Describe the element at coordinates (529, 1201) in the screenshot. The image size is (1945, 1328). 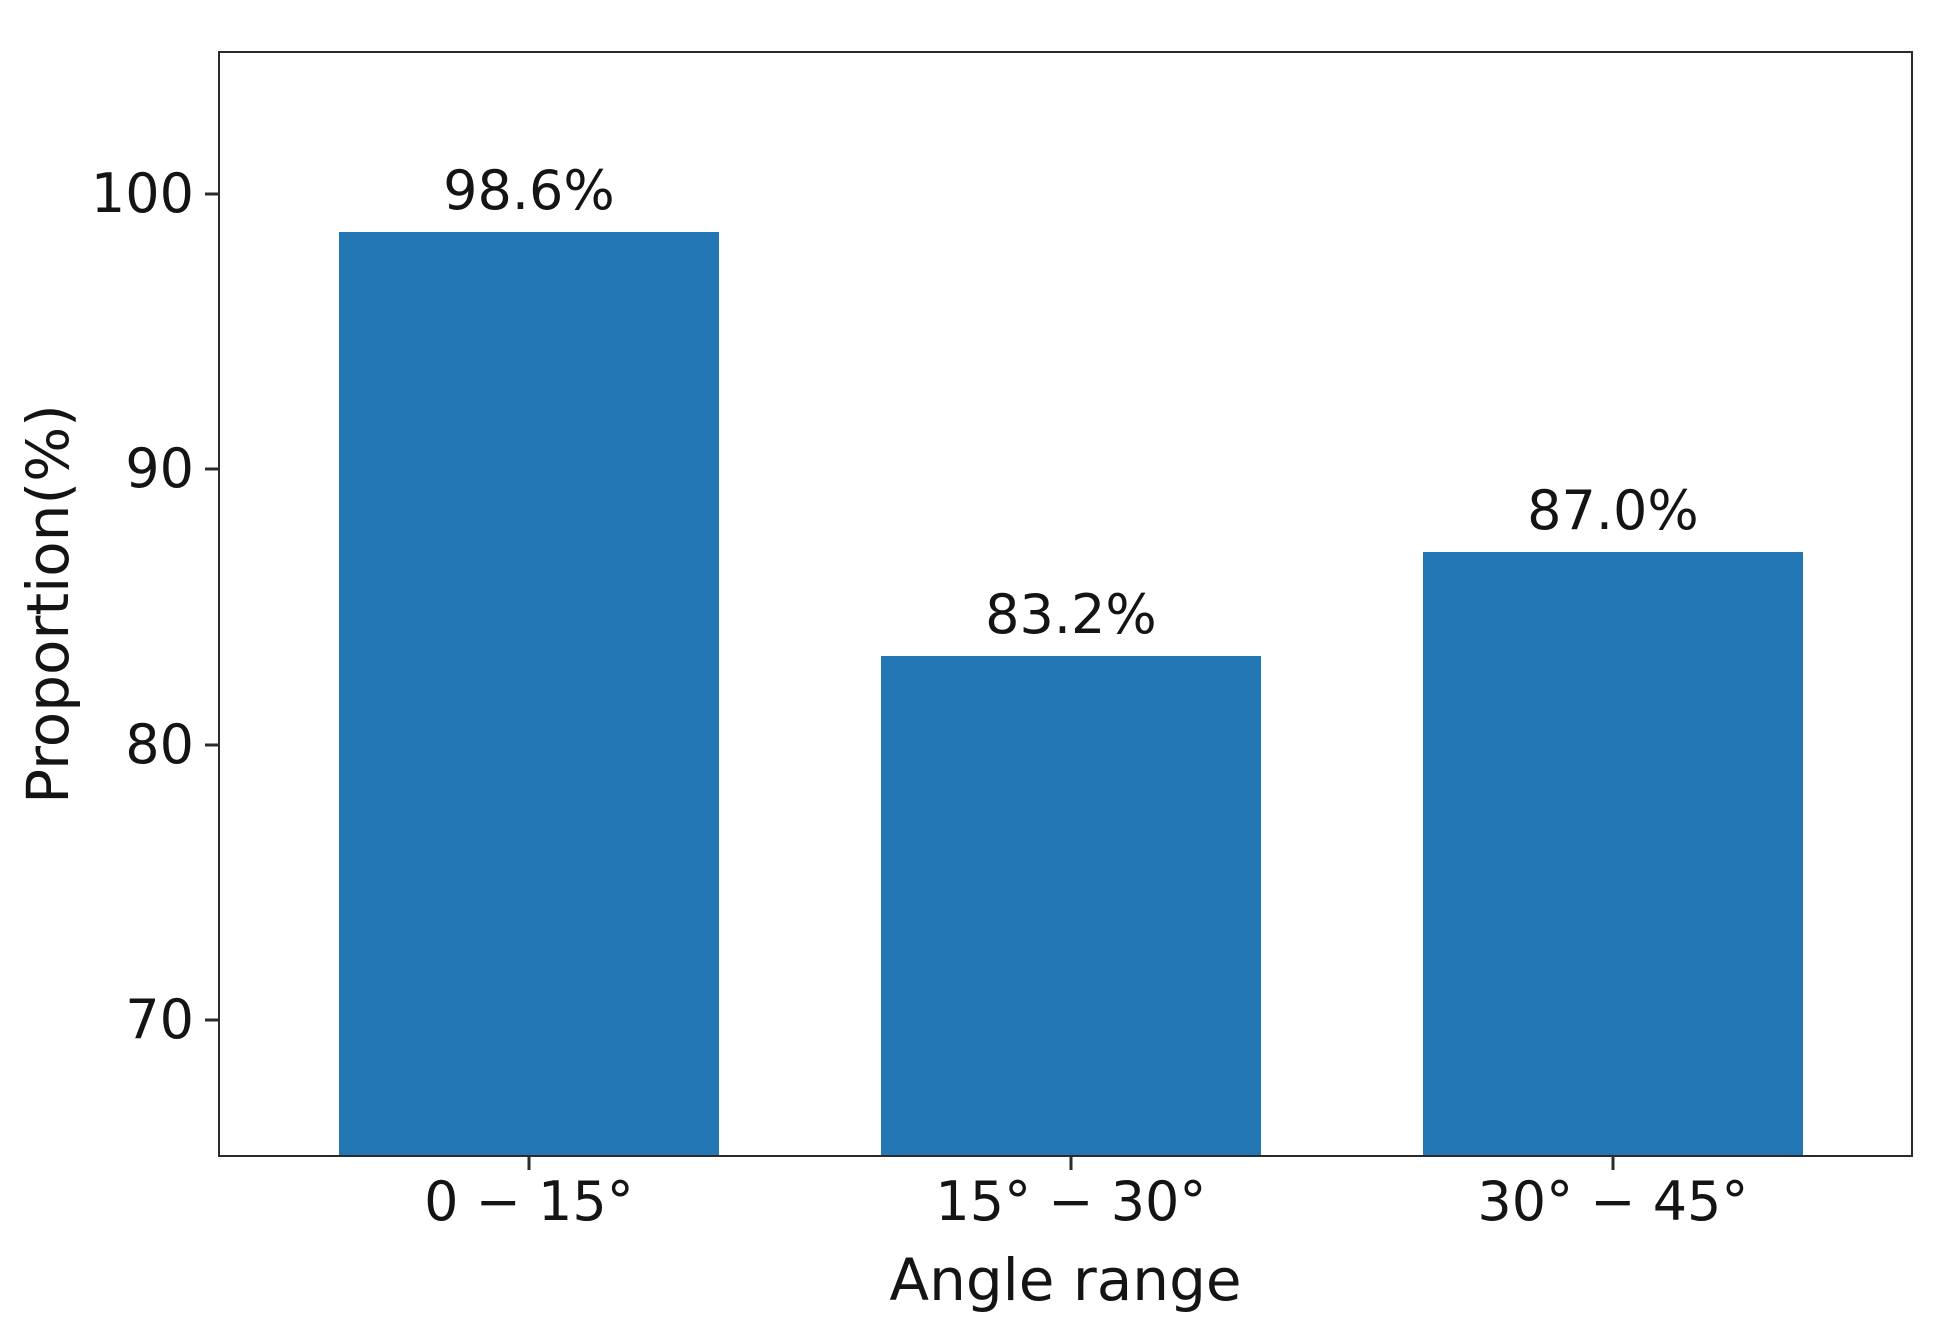
I see `x-tick-label: 0 − 15°` at that location.